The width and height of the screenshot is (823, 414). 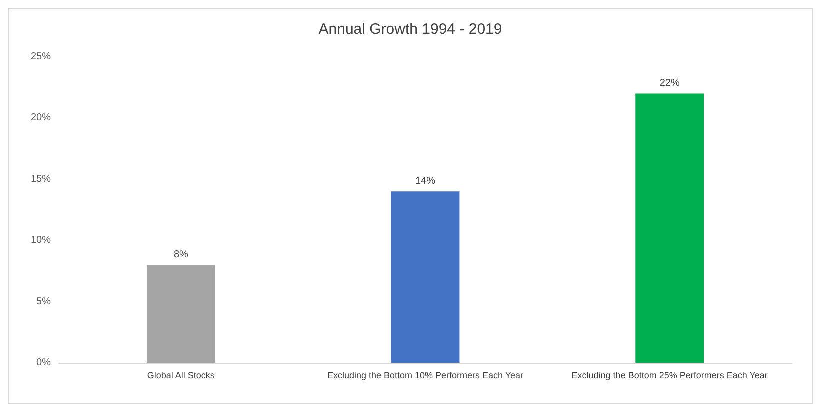 What do you see at coordinates (44, 302) in the screenshot?
I see `y-tick-label: 5%` at bounding box center [44, 302].